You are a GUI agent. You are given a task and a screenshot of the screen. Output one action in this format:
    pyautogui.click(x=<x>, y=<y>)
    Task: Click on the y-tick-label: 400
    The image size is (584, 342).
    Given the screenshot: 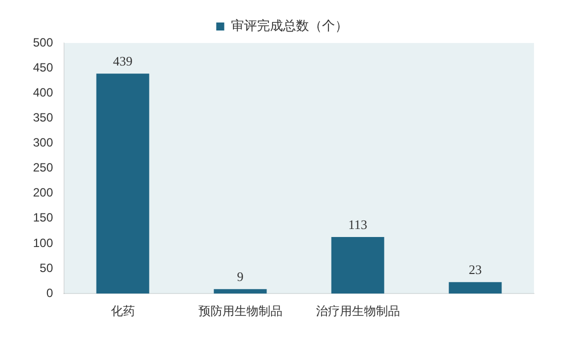 What is the action you would take?
    pyautogui.click(x=43, y=92)
    